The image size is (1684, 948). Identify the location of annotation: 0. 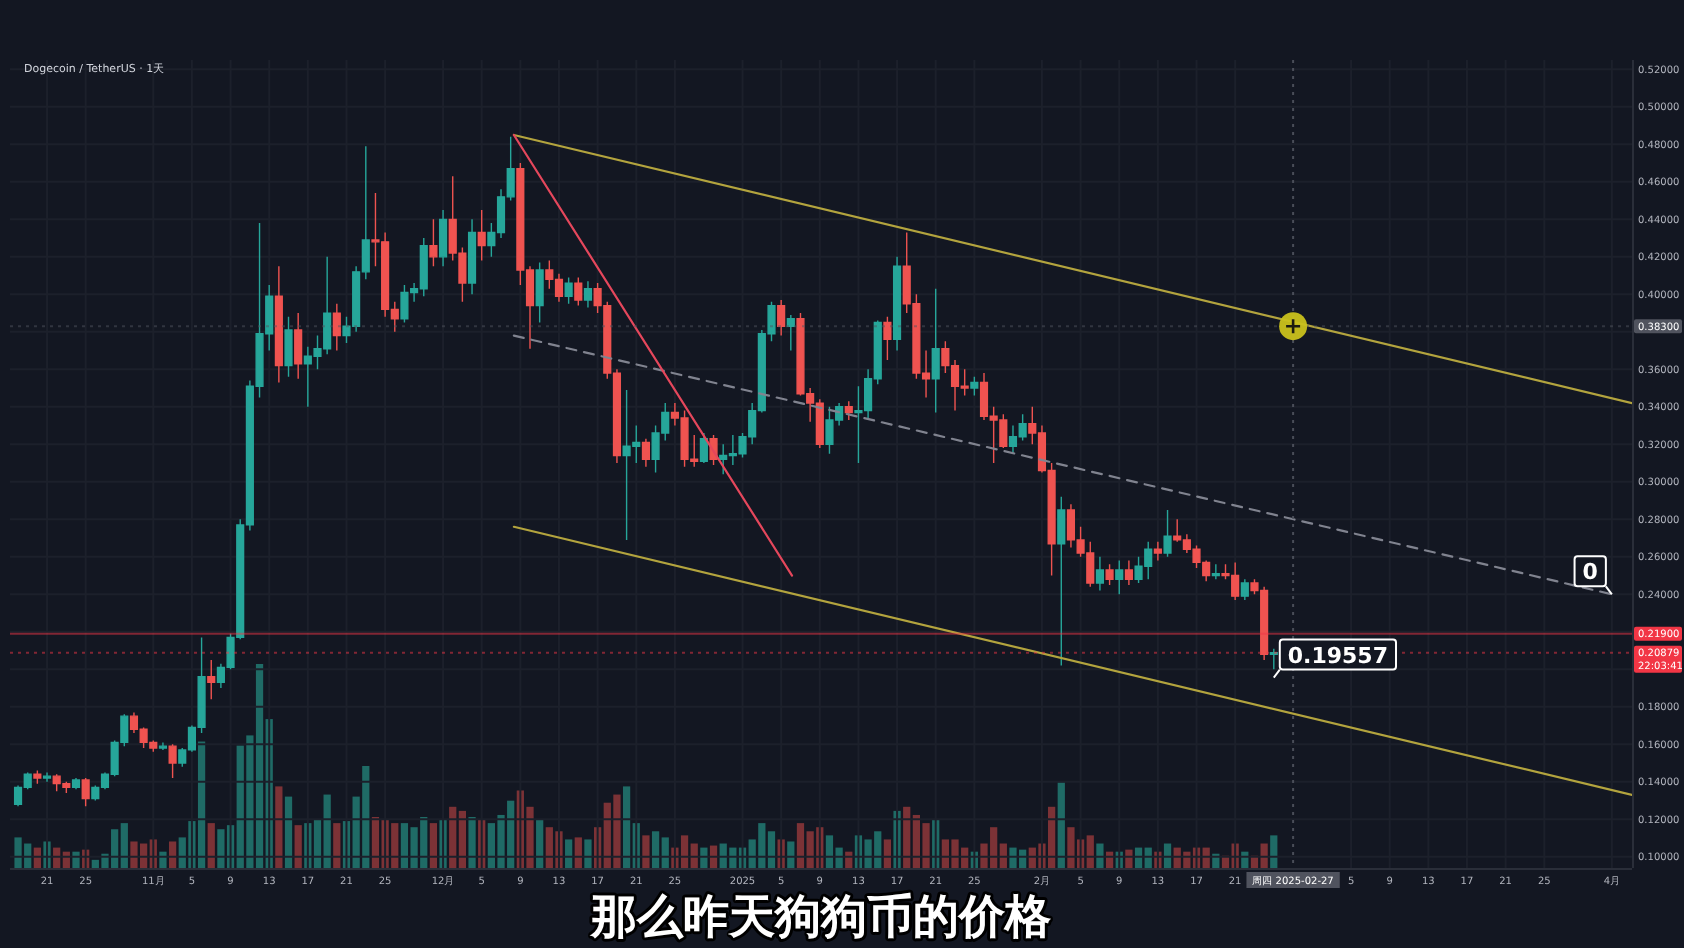
(1590, 572).